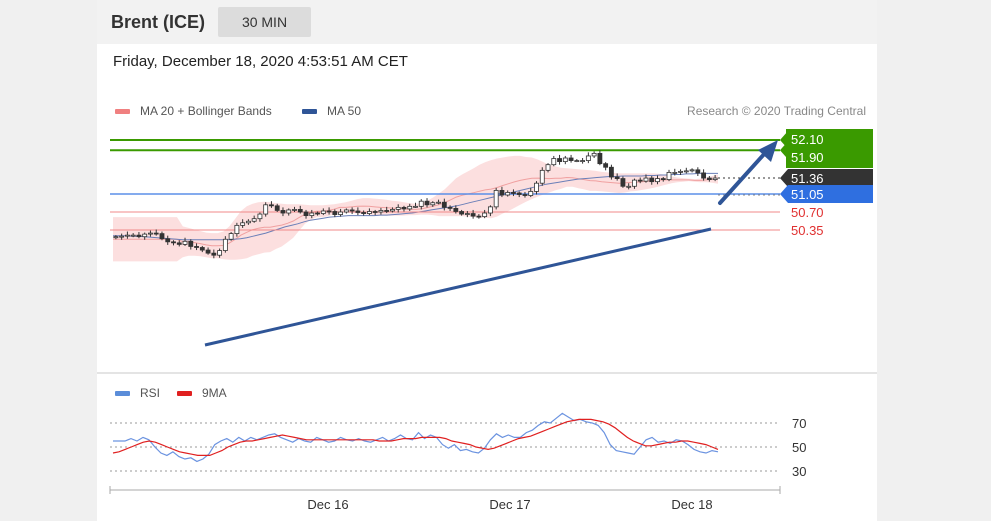 Image resolution: width=991 pixels, height=521 pixels. What do you see at coordinates (137, 393) in the screenshot?
I see `legend-rsi: RSI` at bounding box center [137, 393].